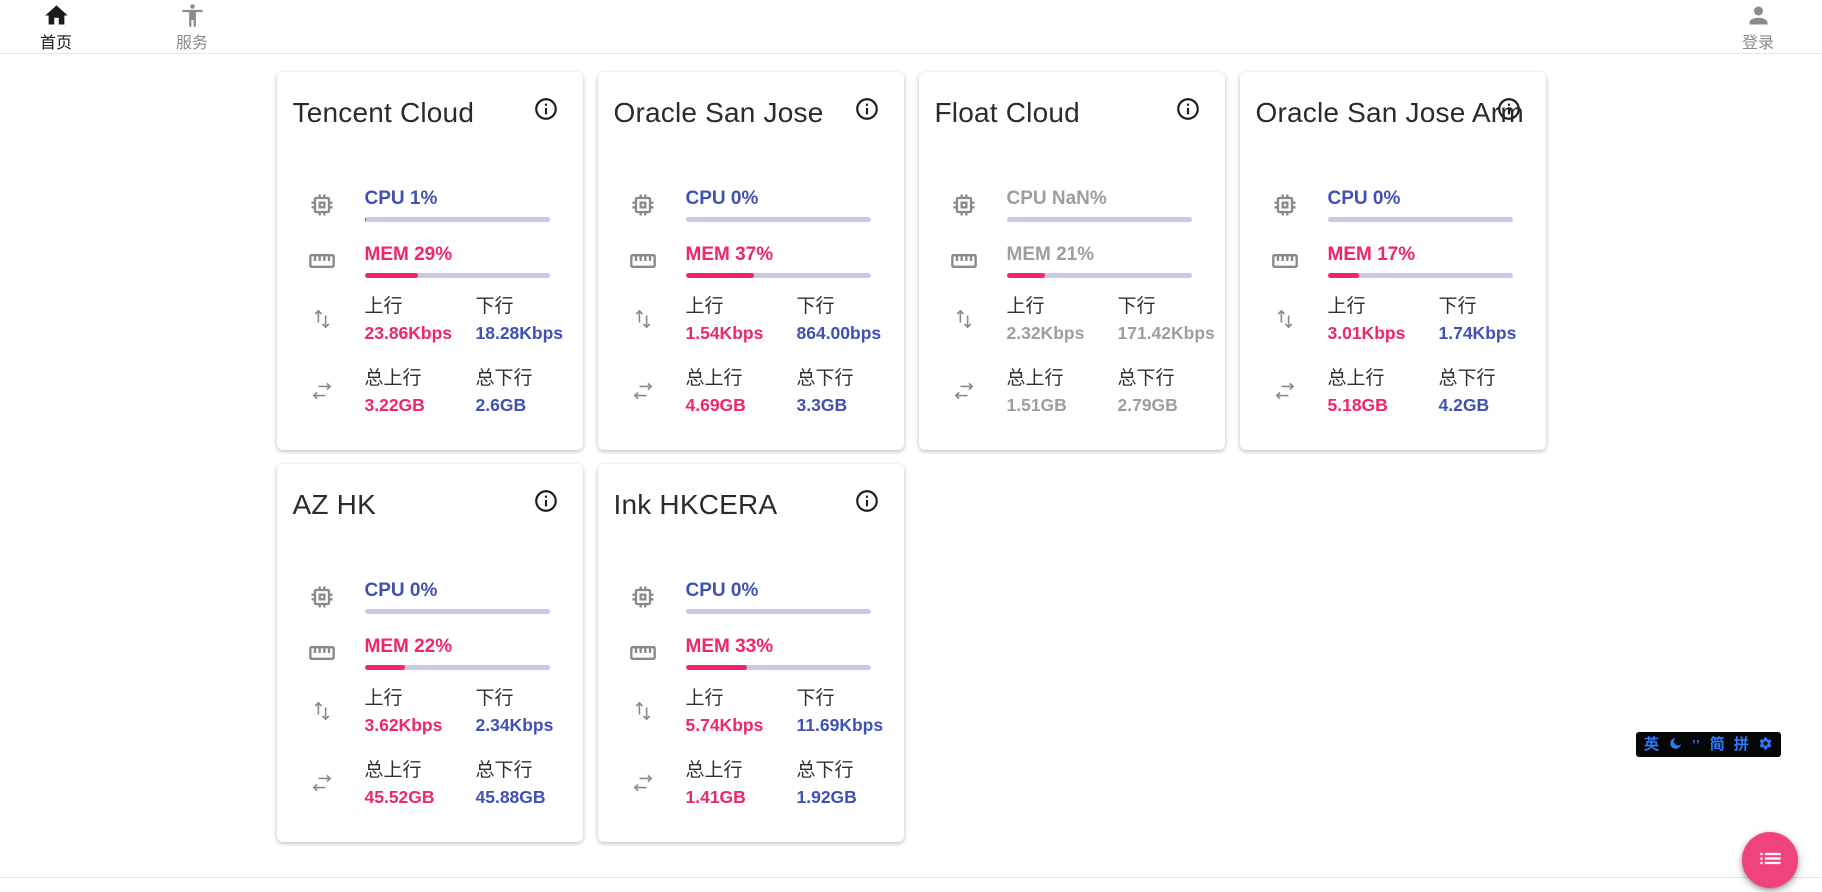  I want to click on upload-rate-stat: 上行 5.74Kbps, so click(741, 711).